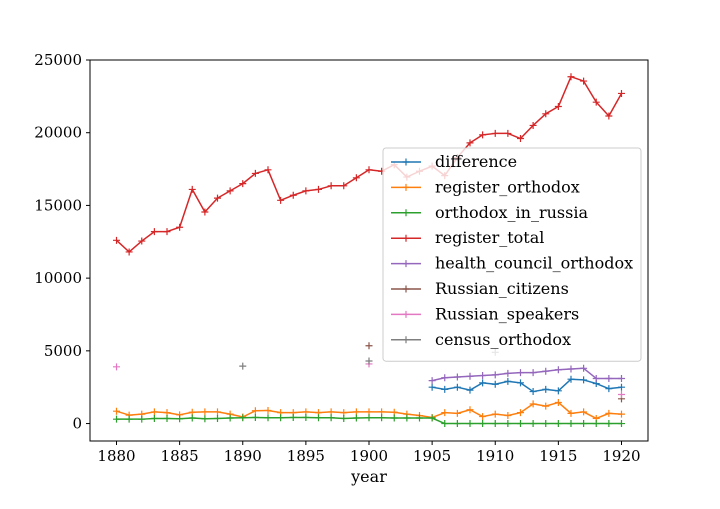  What do you see at coordinates (495, 456) in the screenshot?
I see `x-tick-label: 1910` at bounding box center [495, 456].